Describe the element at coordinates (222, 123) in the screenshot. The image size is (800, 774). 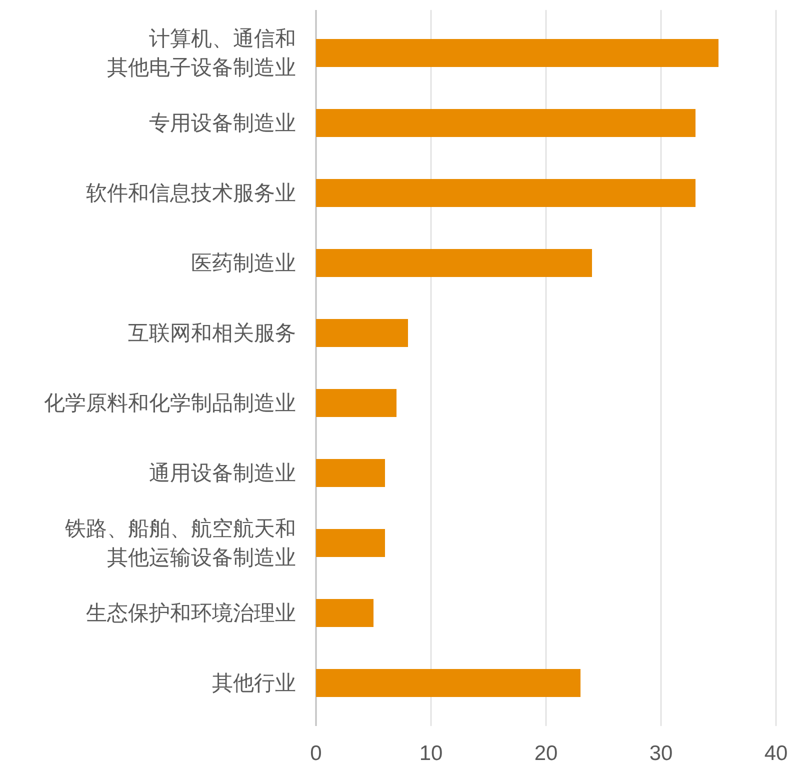
I see `y-tick-label: 专用设备制造业` at that location.